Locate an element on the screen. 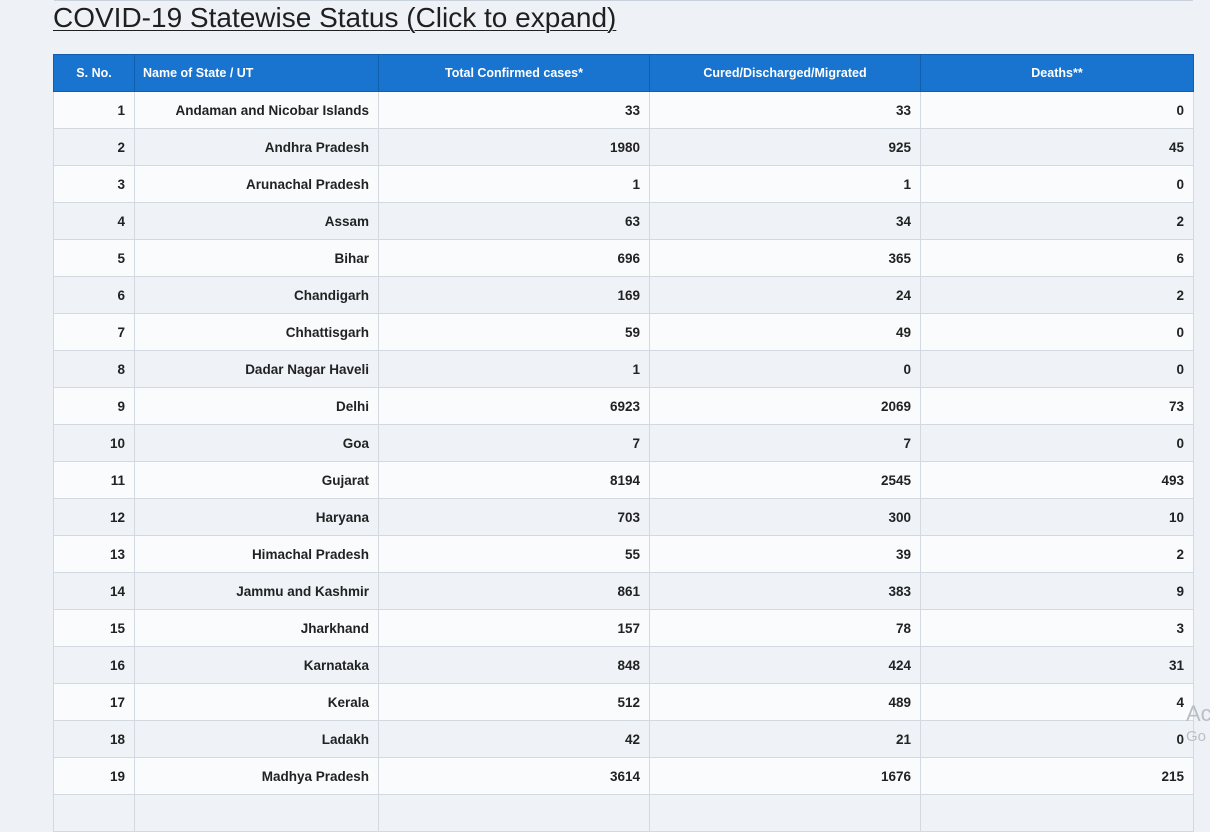 This screenshot has height=832, width=1210. cell-cured-discharged: 33 is located at coordinates (785, 110).